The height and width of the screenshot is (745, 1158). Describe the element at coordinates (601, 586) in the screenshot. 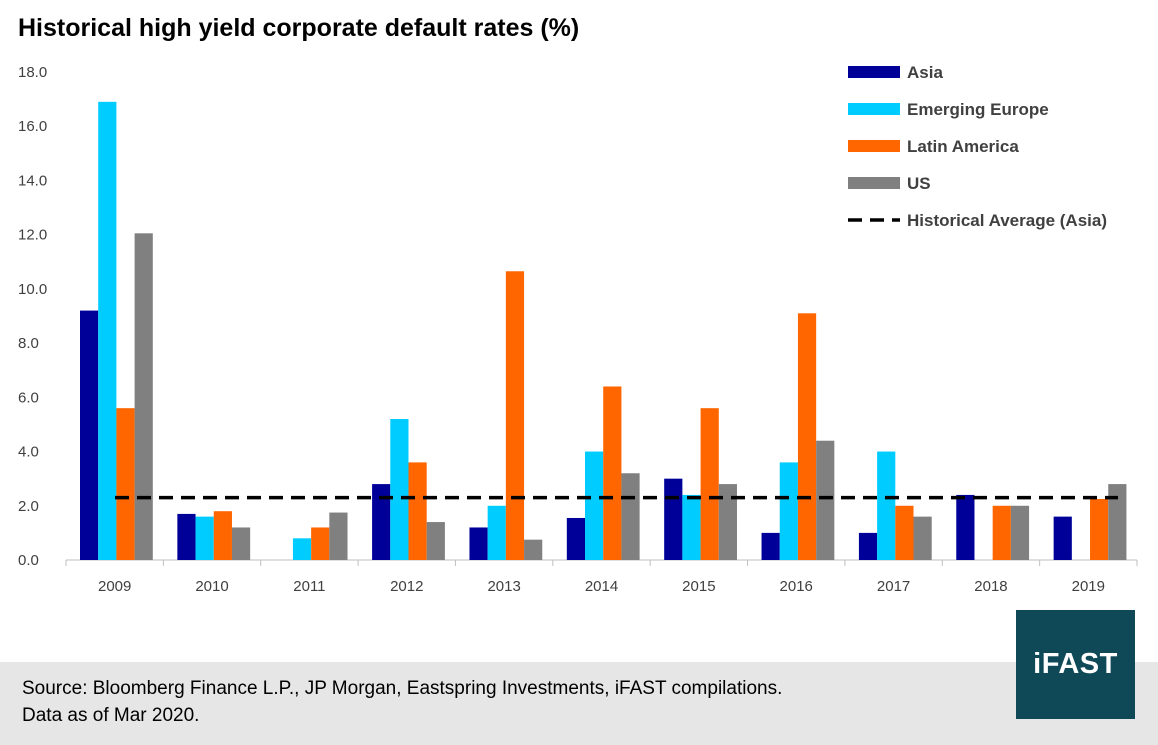

I see `x-tick-label: 2014` at that location.